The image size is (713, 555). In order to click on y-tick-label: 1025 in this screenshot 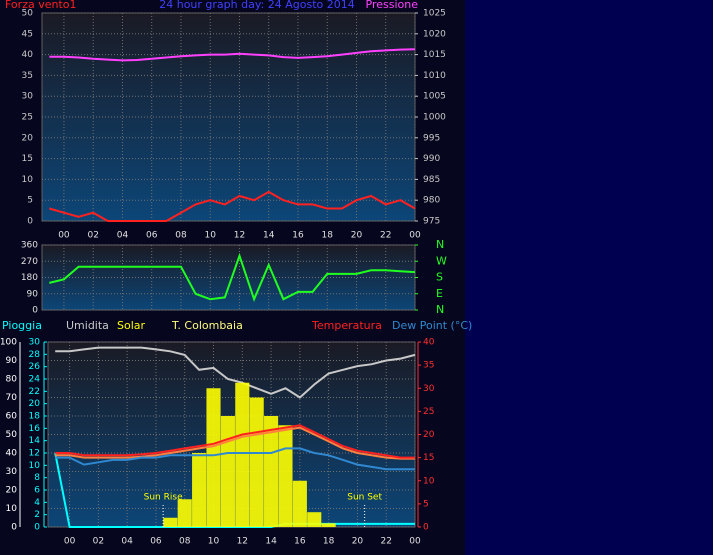, I will do `click(434, 14)`.